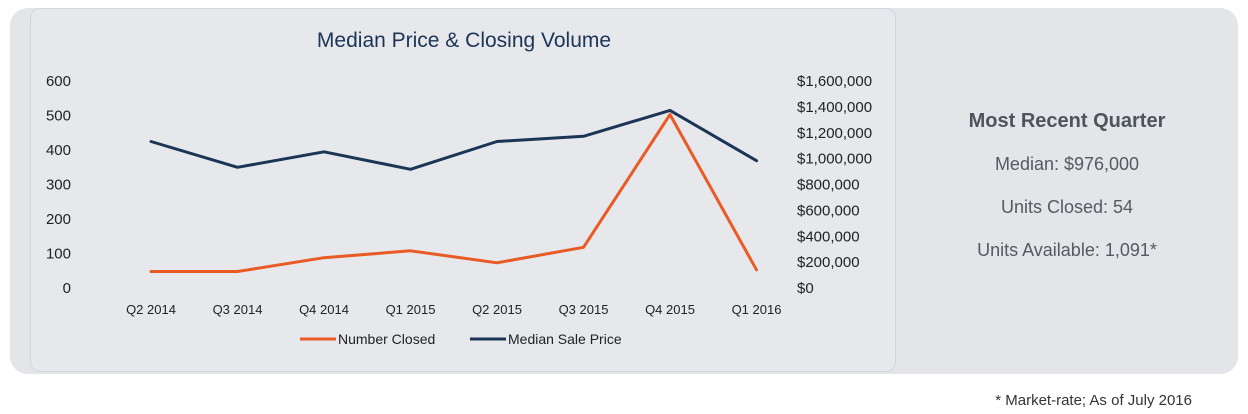  What do you see at coordinates (58, 185) in the screenshot?
I see `left-axis-tick-label: 300` at bounding box center [58, 185].